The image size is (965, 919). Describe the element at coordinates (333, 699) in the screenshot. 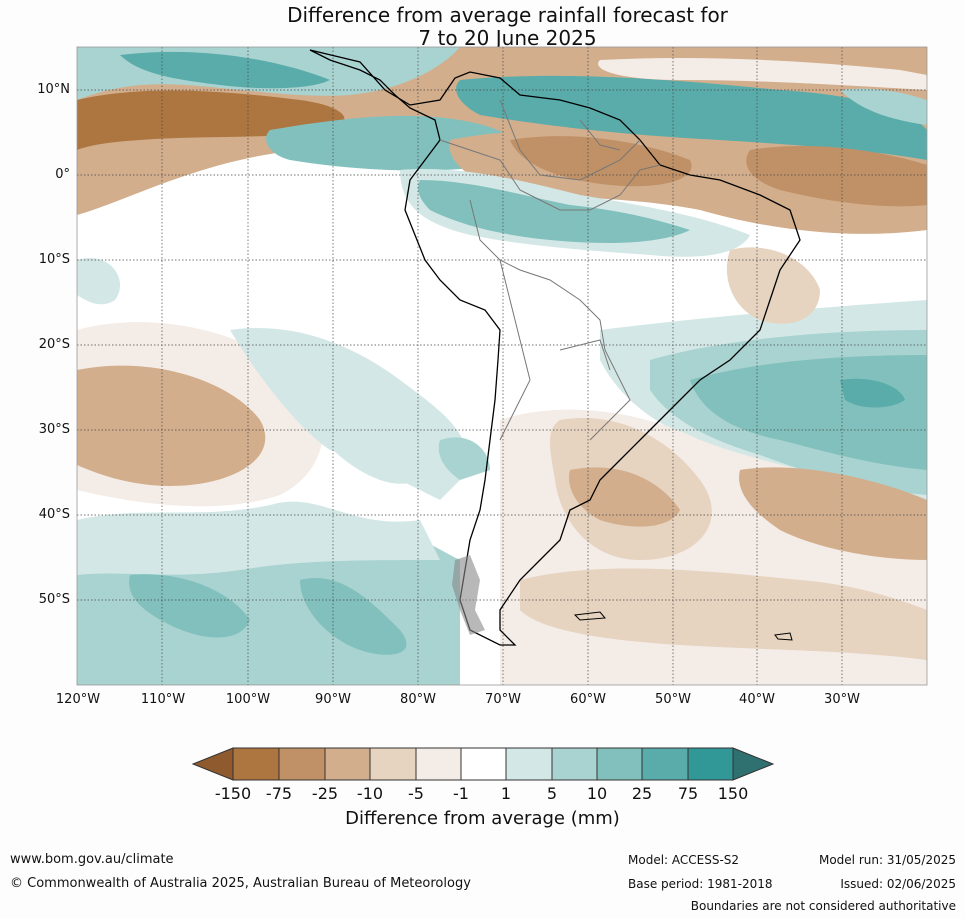

I see `lon-label-90w: 90°W` at that location.